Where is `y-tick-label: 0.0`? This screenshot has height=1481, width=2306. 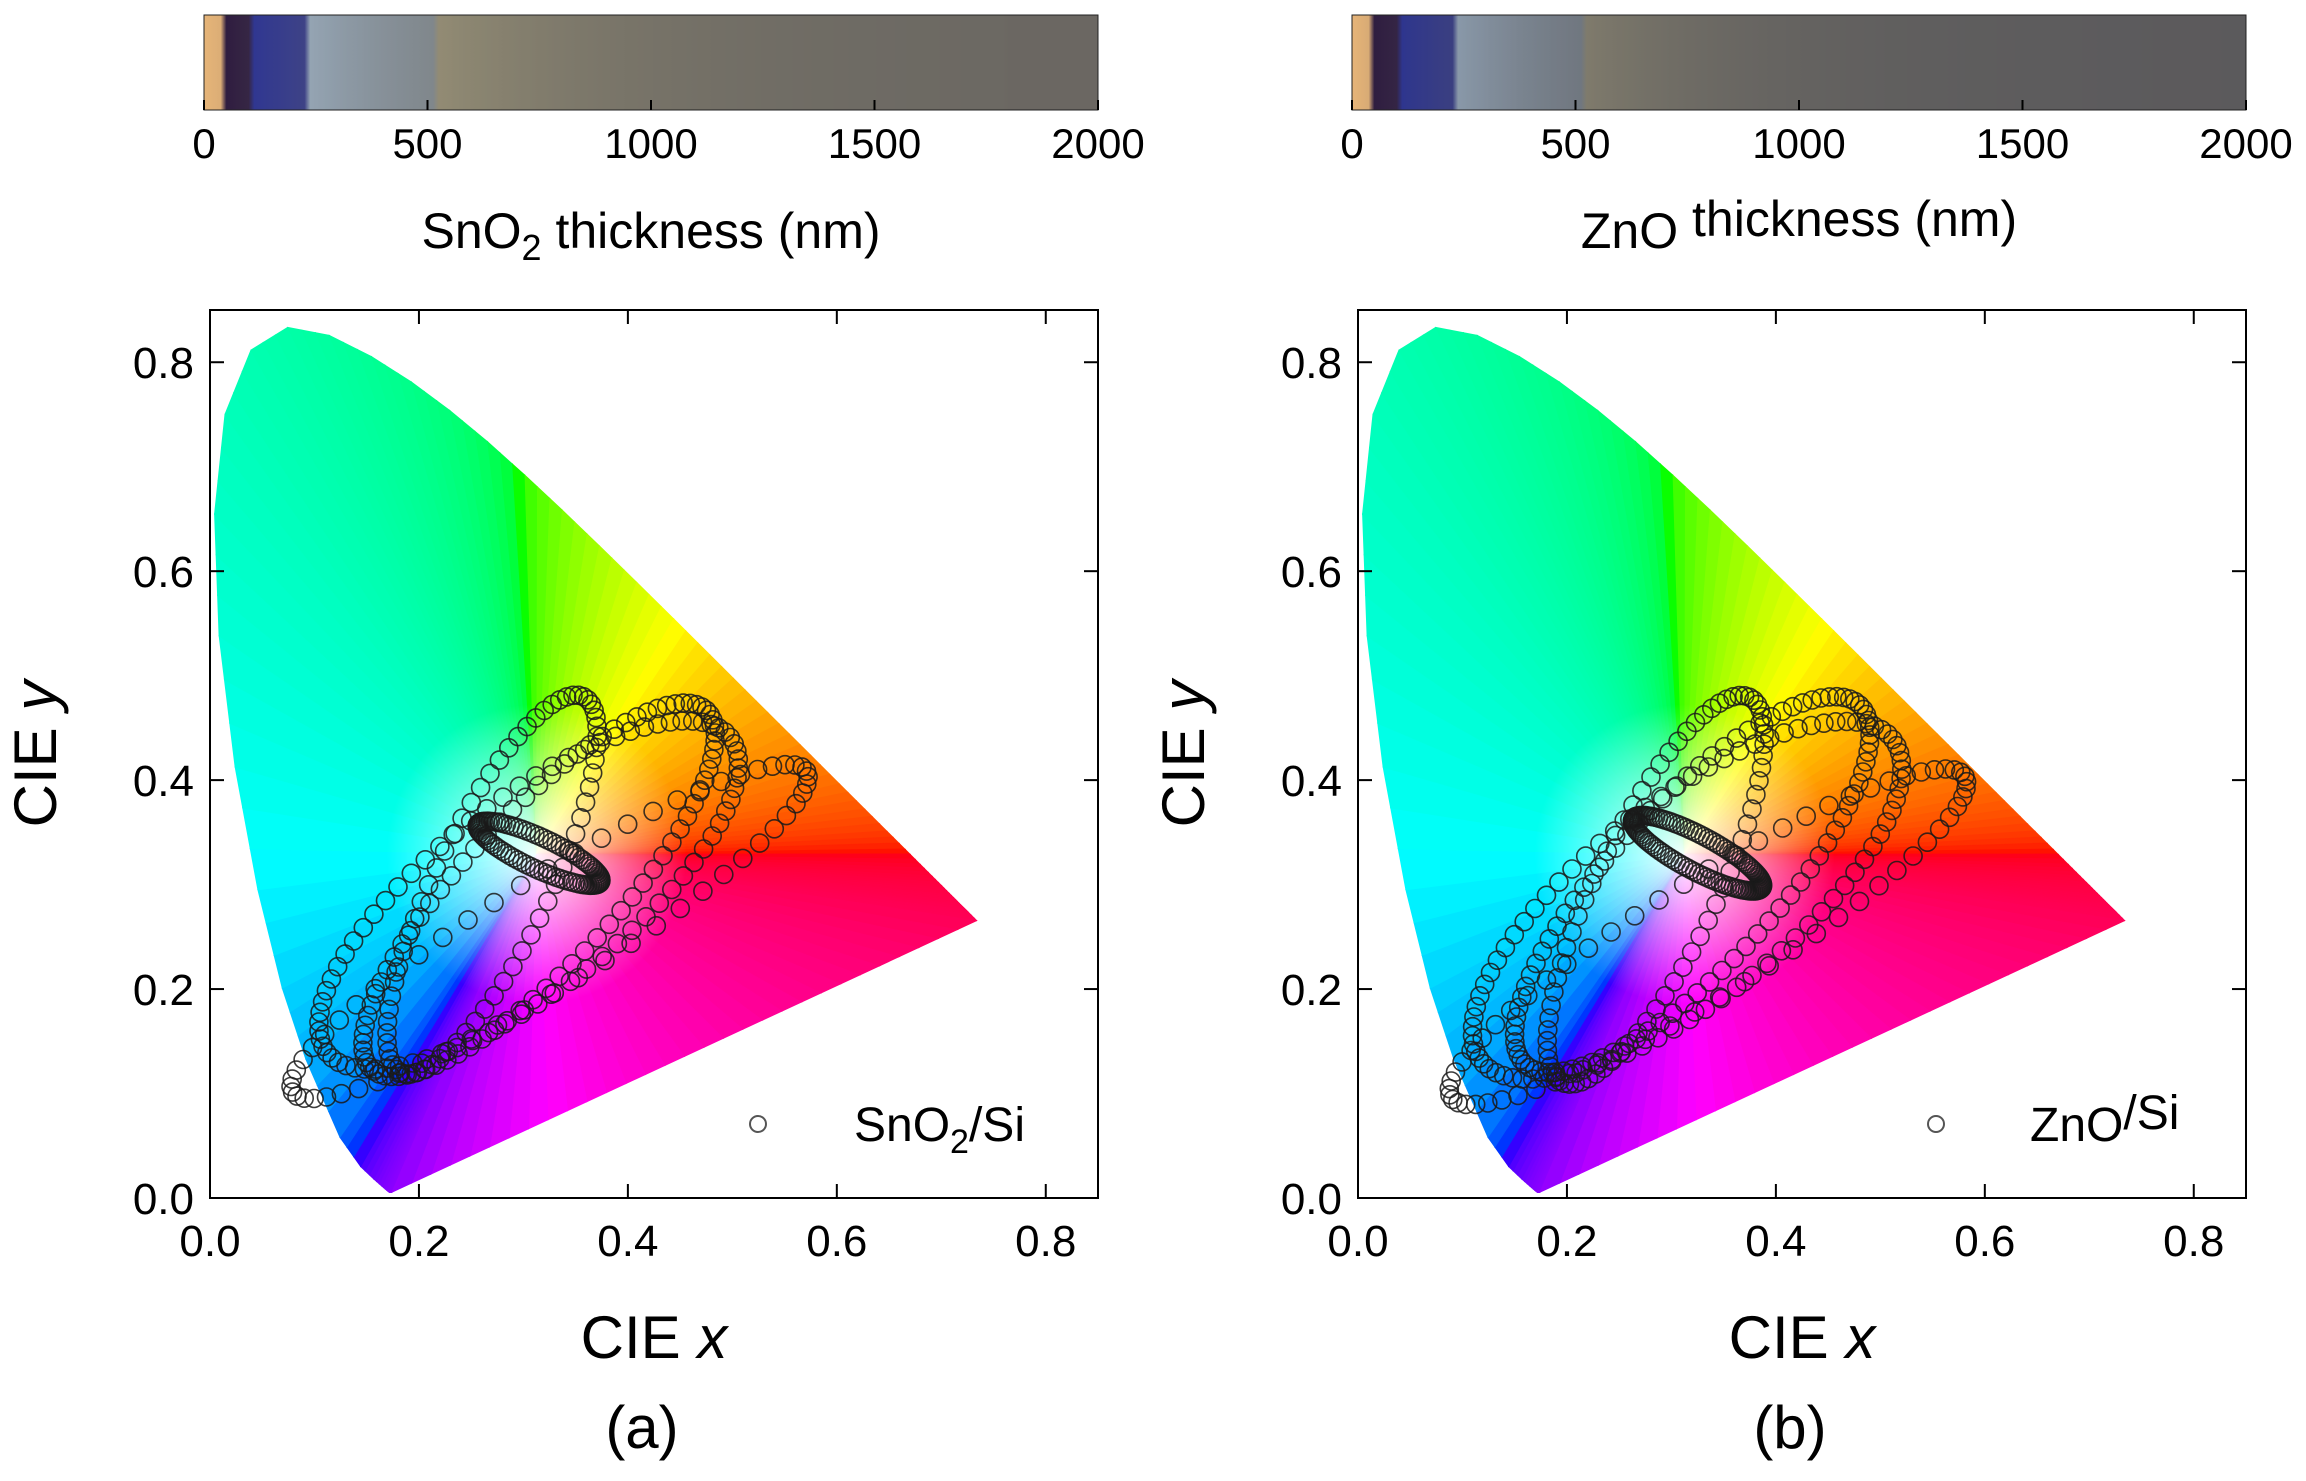
y-tick-label: 0.0 is located at coordinates (163, 1199).